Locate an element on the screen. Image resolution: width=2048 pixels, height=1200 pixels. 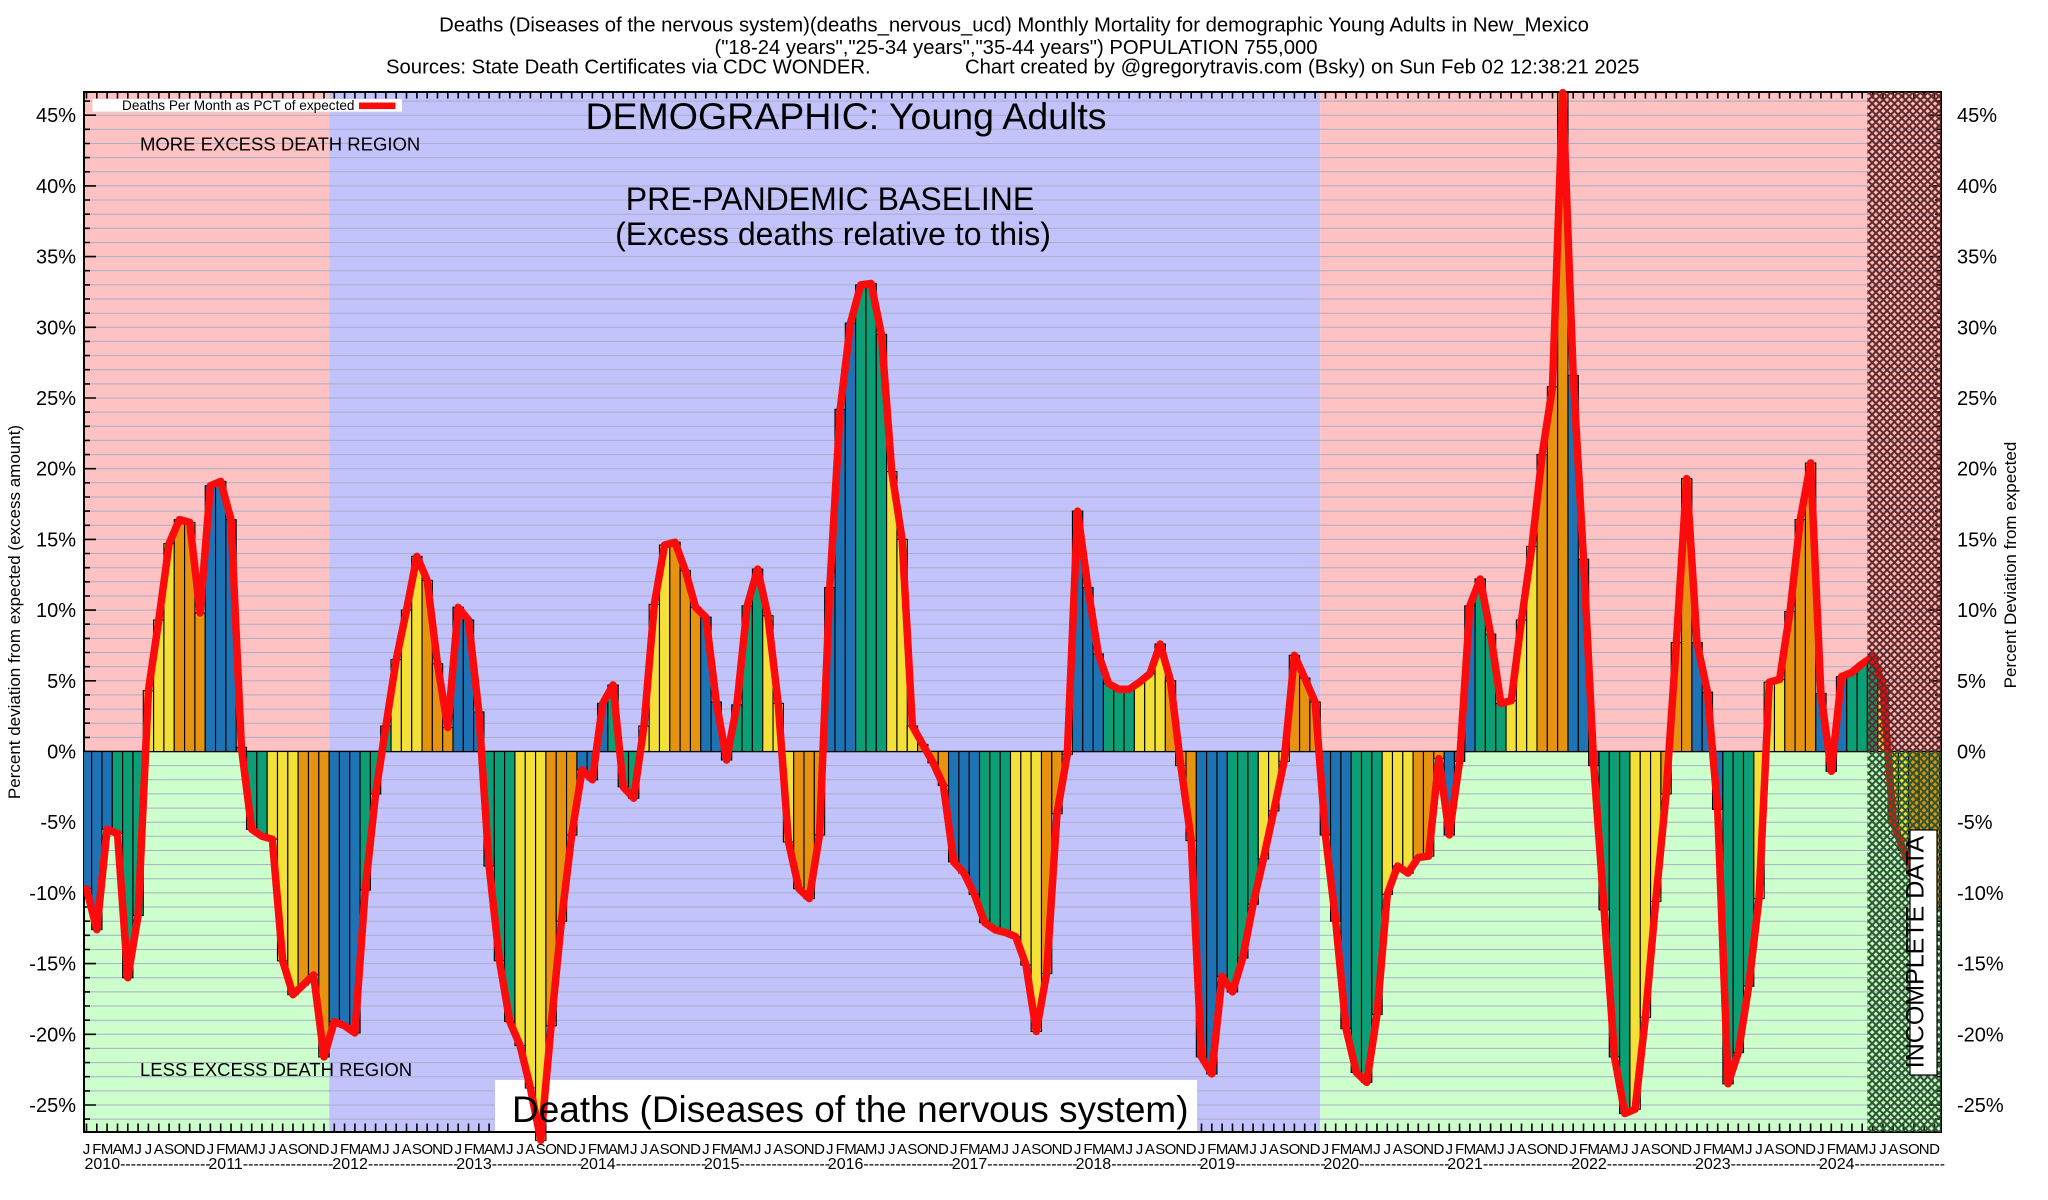
svg-text: 20% is located at coordinates (1977, 470).